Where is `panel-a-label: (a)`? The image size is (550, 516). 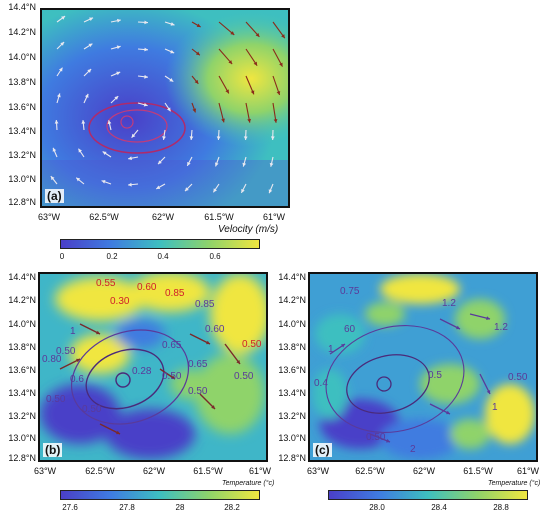 panel-a-label: (a) is located at coordinates (54, 196).